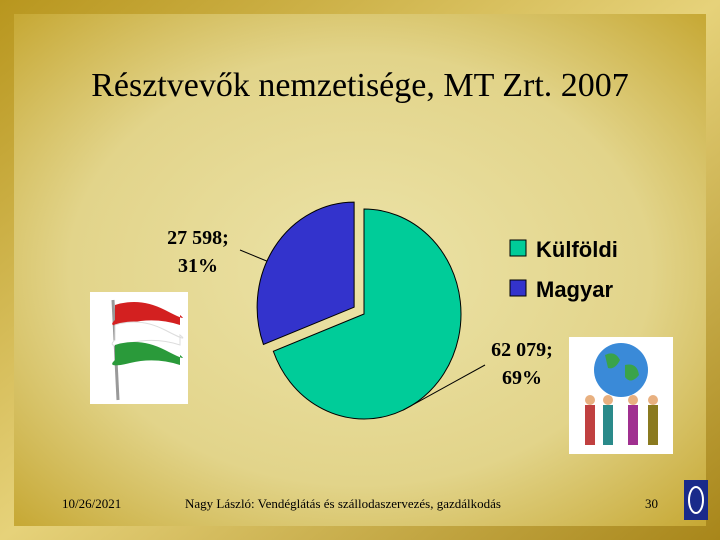 The image size is (720, 540). I want to click on flag-image, so click(139, 348).